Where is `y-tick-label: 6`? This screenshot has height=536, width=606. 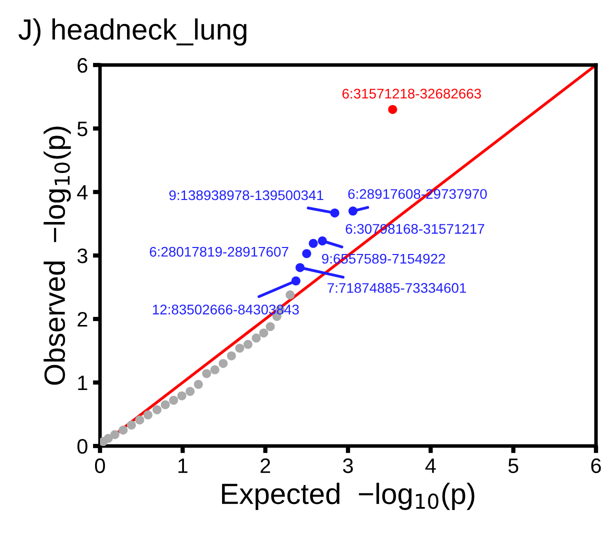 y-tick-label: 6 is located at coordinates (83, 65).